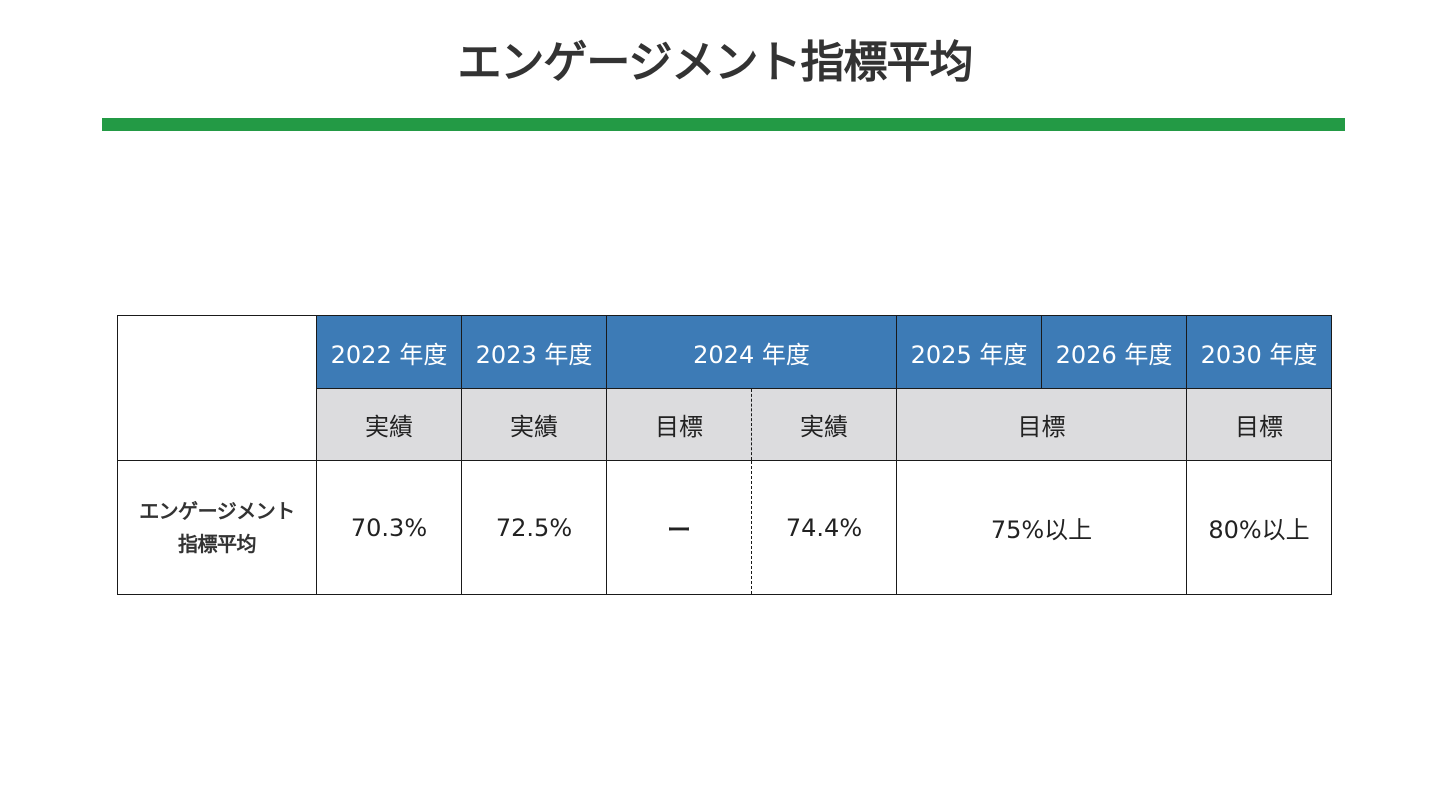 This screenshot has height=804, width=1430. What do you see at coordinates (389, 352) in the screenshot?
I see `year-2022: 2022 年度` at bounding box center [389, 352].